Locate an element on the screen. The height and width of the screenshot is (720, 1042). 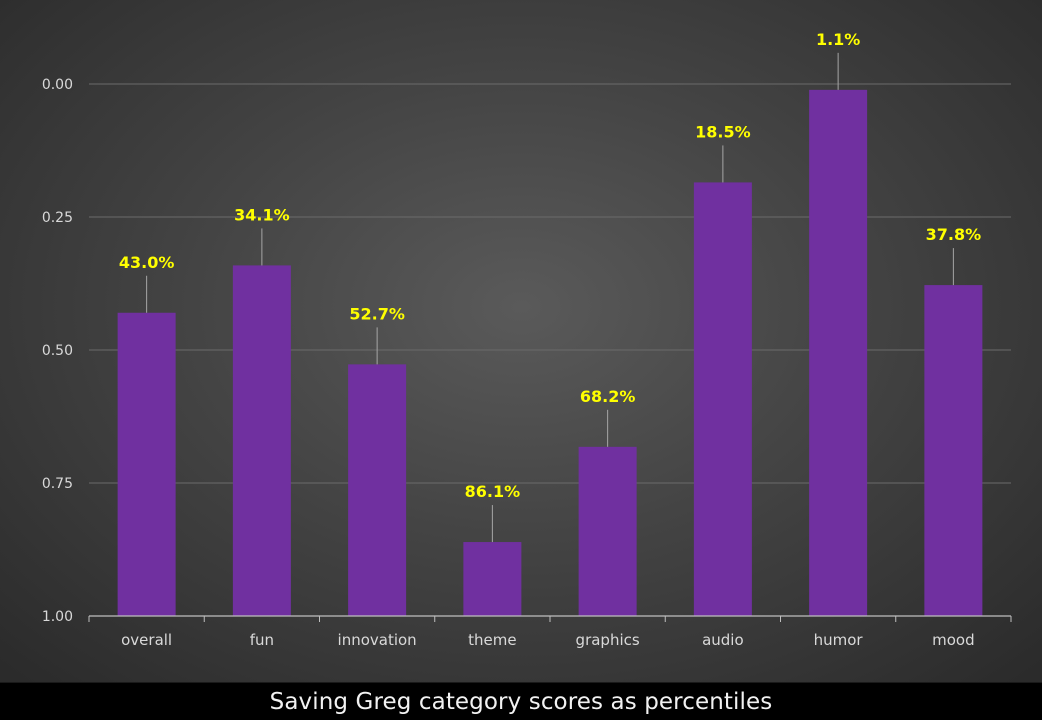
category-label: audio is located at coordinates (723, 640).